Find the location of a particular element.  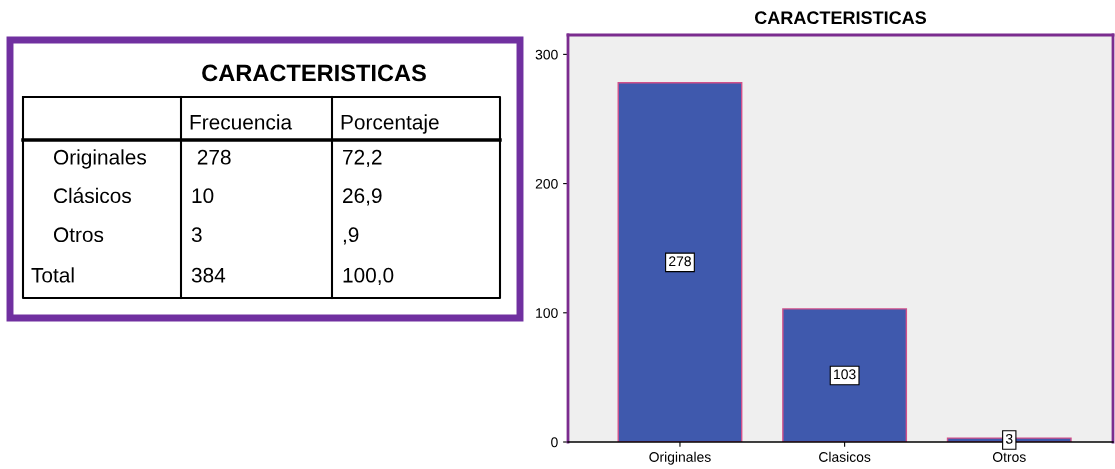

y-tick-label: 0 is located at coordinates (554, 442).